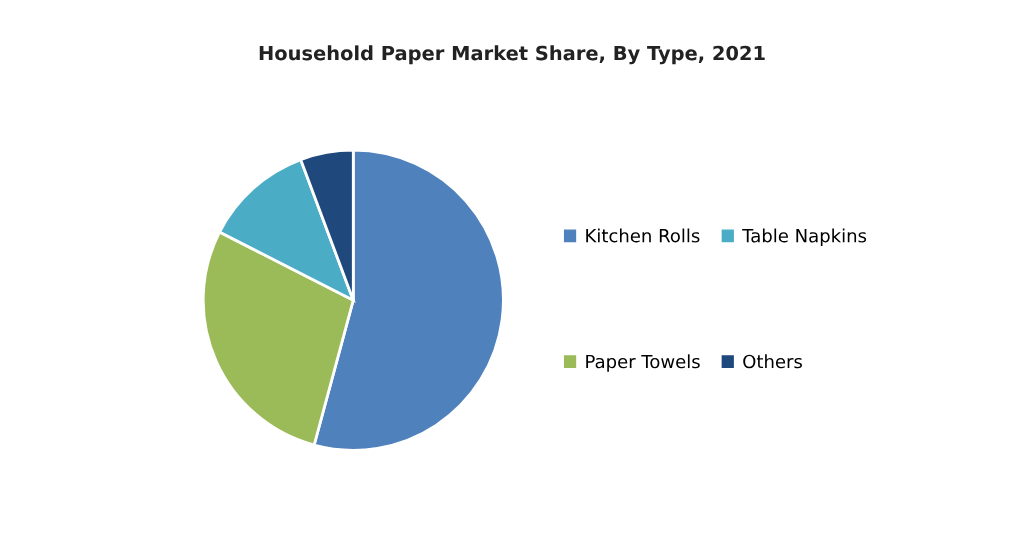  I want to click on legend-label: Kitchen Rolls, so click(643, 235).